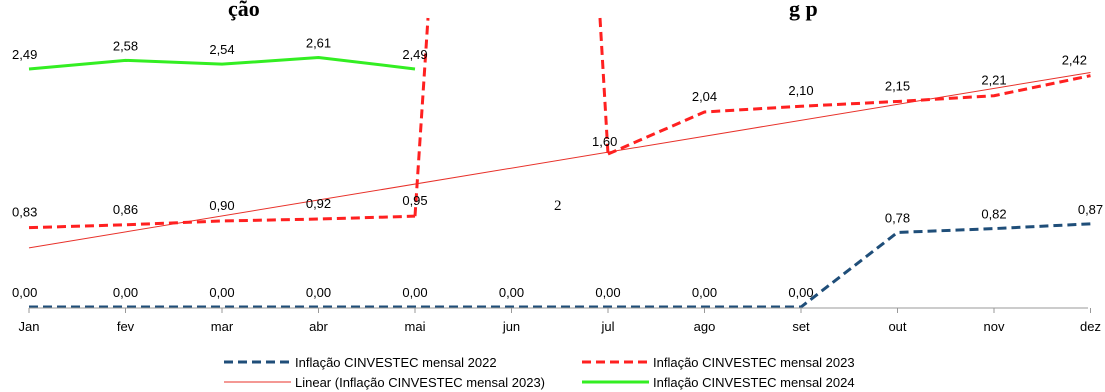 This screenshot has width=1105, height=392. What do you see at coordinates (420, 382) in the screenshot?
I see `legend-trend-2023-label: Linear (Inflação CINVESTEC mensal 2023)` at bounding box center [420, 382].